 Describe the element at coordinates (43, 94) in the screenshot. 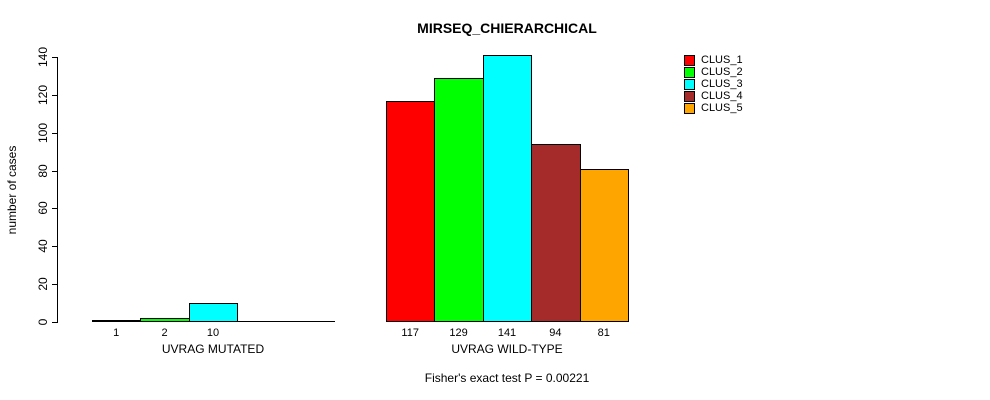

I see `y-tick-label: 120` at that location.